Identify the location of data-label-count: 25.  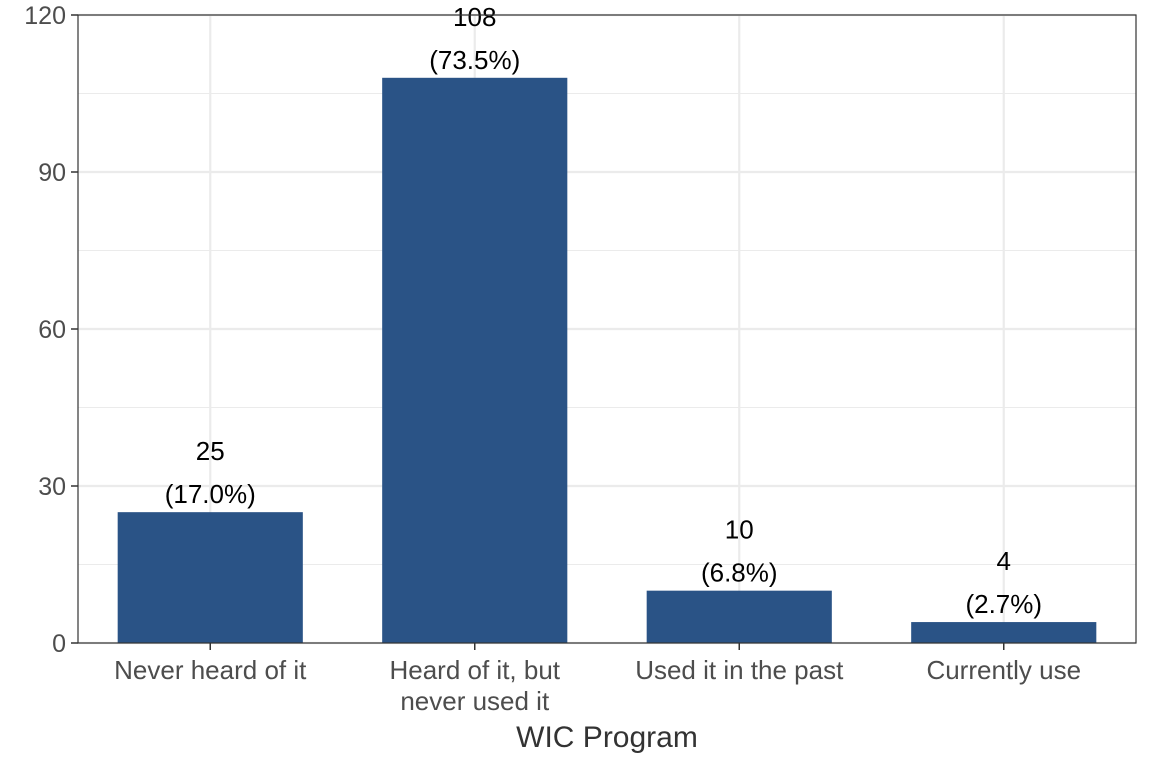
(210, 451).